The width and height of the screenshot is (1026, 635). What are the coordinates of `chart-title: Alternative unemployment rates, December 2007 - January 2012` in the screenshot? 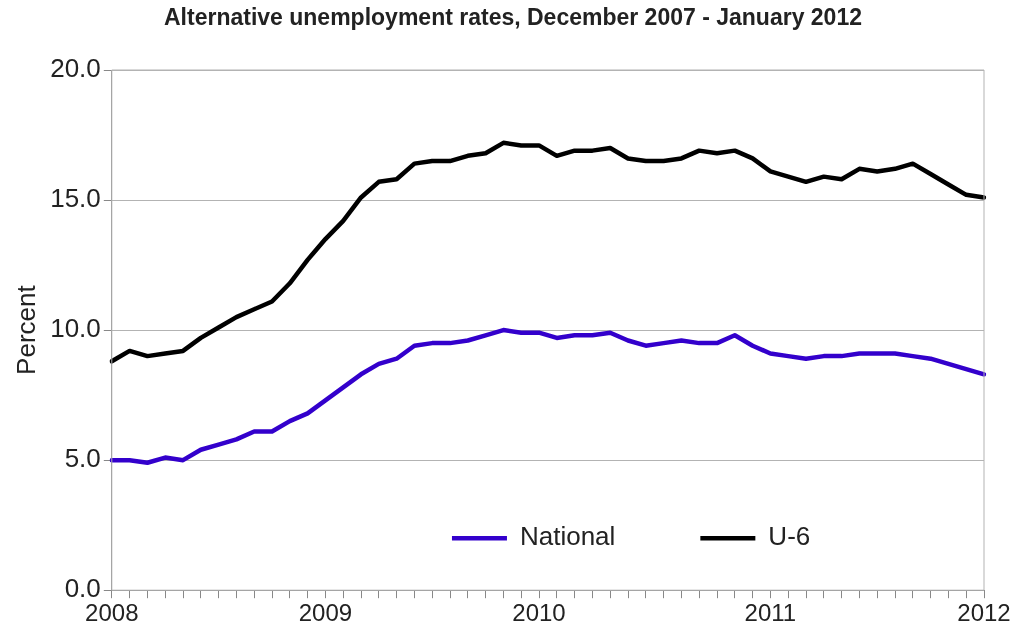 It's located at (513, 17).